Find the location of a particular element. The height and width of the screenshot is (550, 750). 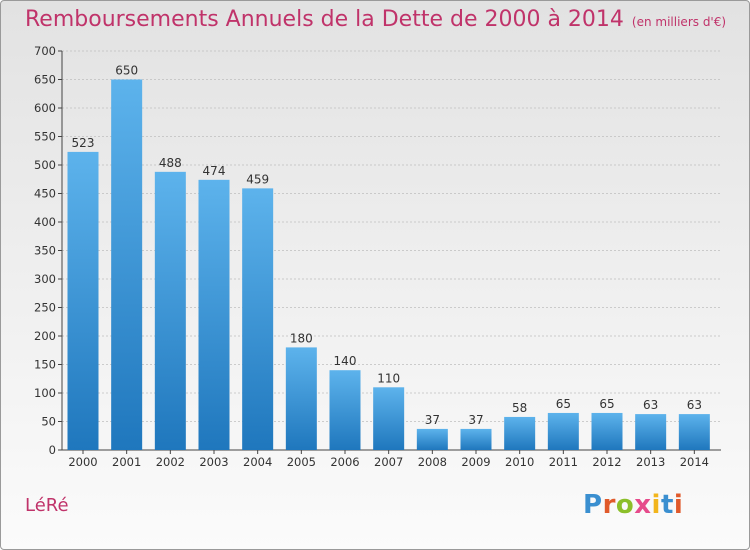

y-tick-label: 150 is located at coordinates (45, 365).